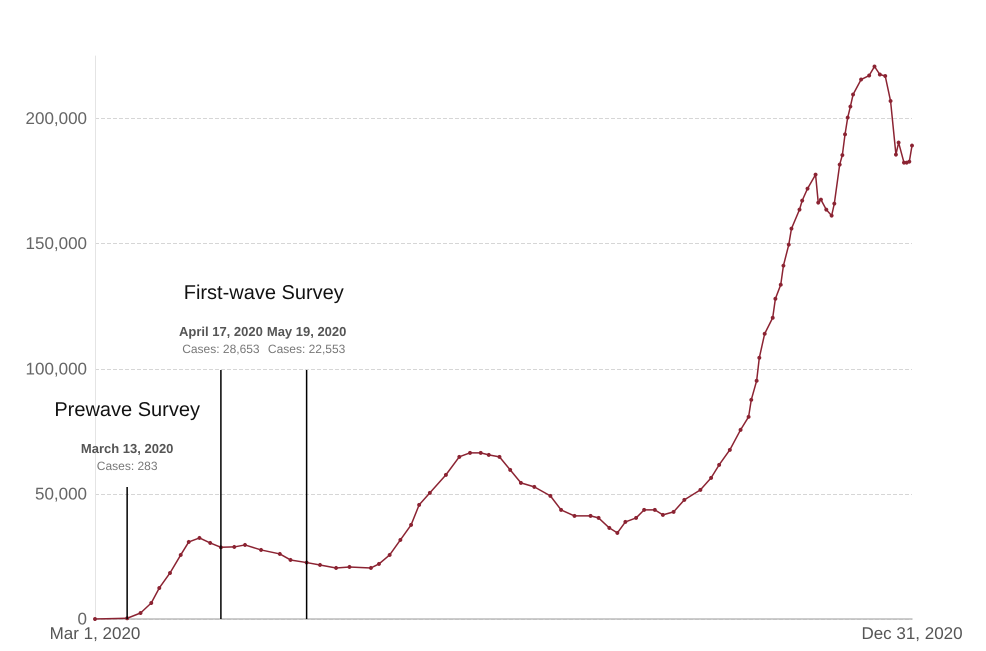  Describe the element at coordinates (306, 340) in the screenshot. I see `ref-line-label: May 19, 2020 Cases: 22,553` at that location.